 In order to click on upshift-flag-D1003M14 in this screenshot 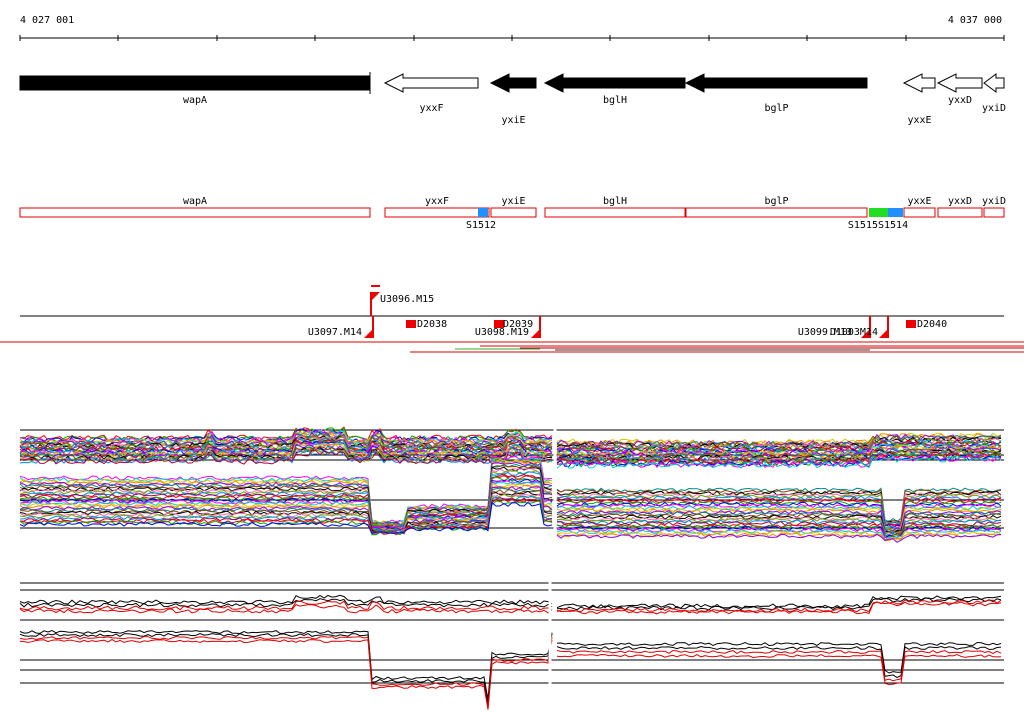, I will do `click(883, 333)`.